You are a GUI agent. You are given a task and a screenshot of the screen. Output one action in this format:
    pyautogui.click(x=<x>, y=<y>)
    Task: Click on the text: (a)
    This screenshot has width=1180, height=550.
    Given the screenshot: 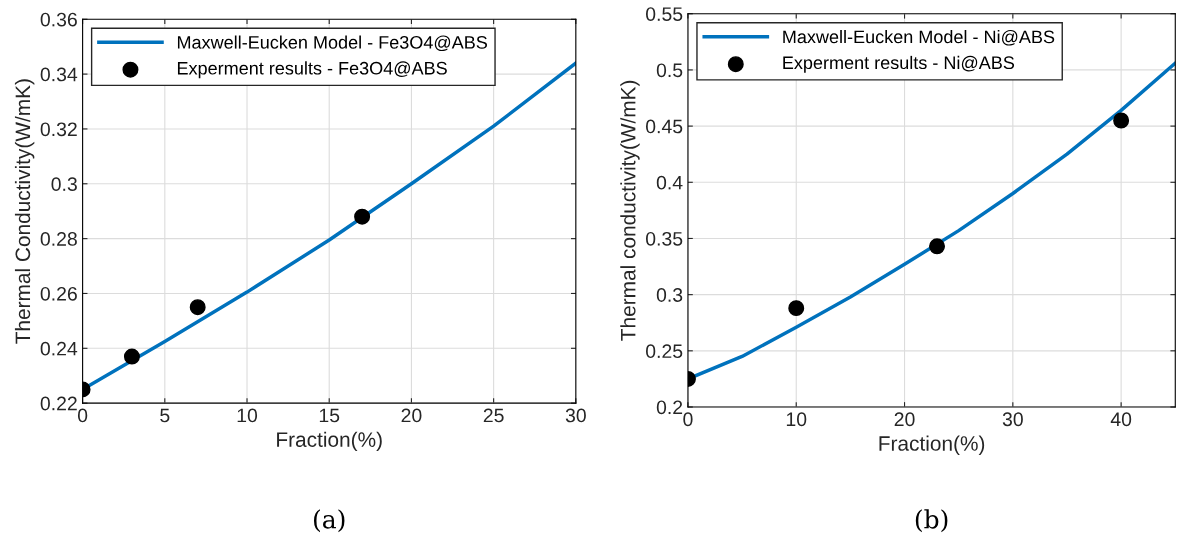 What is the action you would take?
    pyautogui.click(x=329, y=521)
    